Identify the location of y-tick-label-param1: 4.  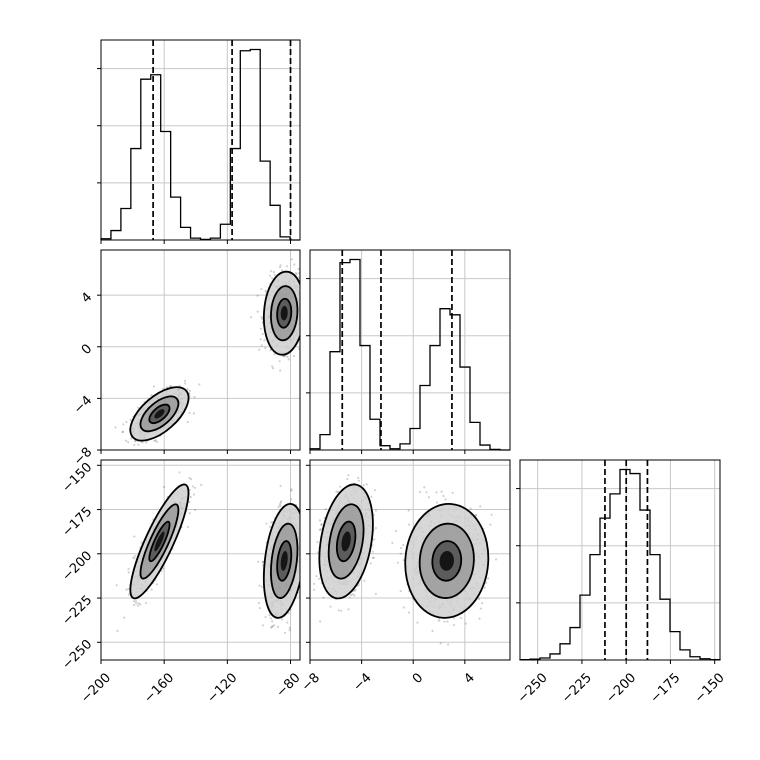
(87, 298).